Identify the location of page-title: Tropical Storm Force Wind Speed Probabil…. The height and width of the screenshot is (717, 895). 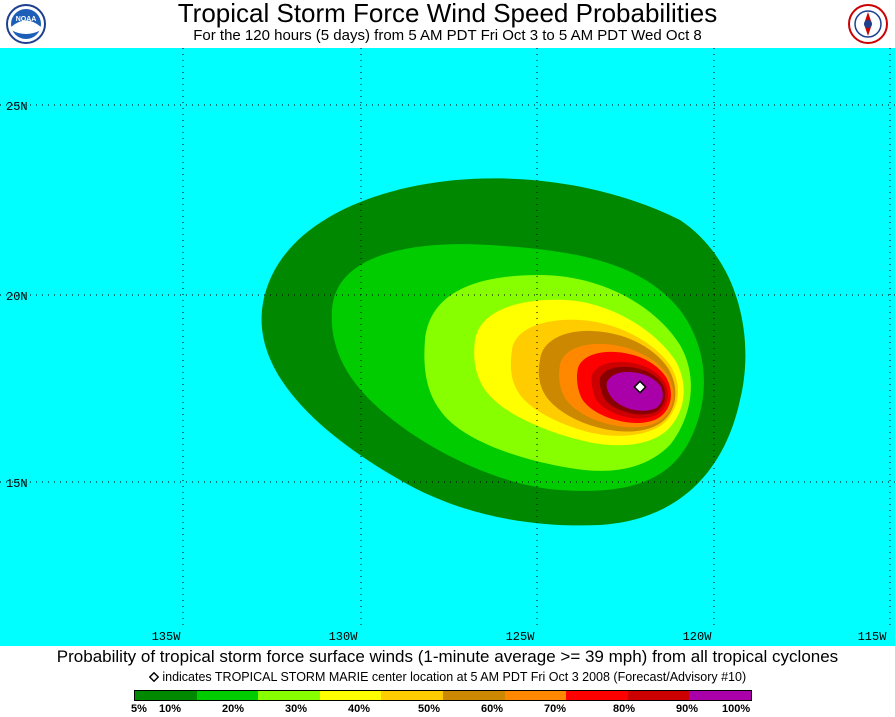
(447, 14).